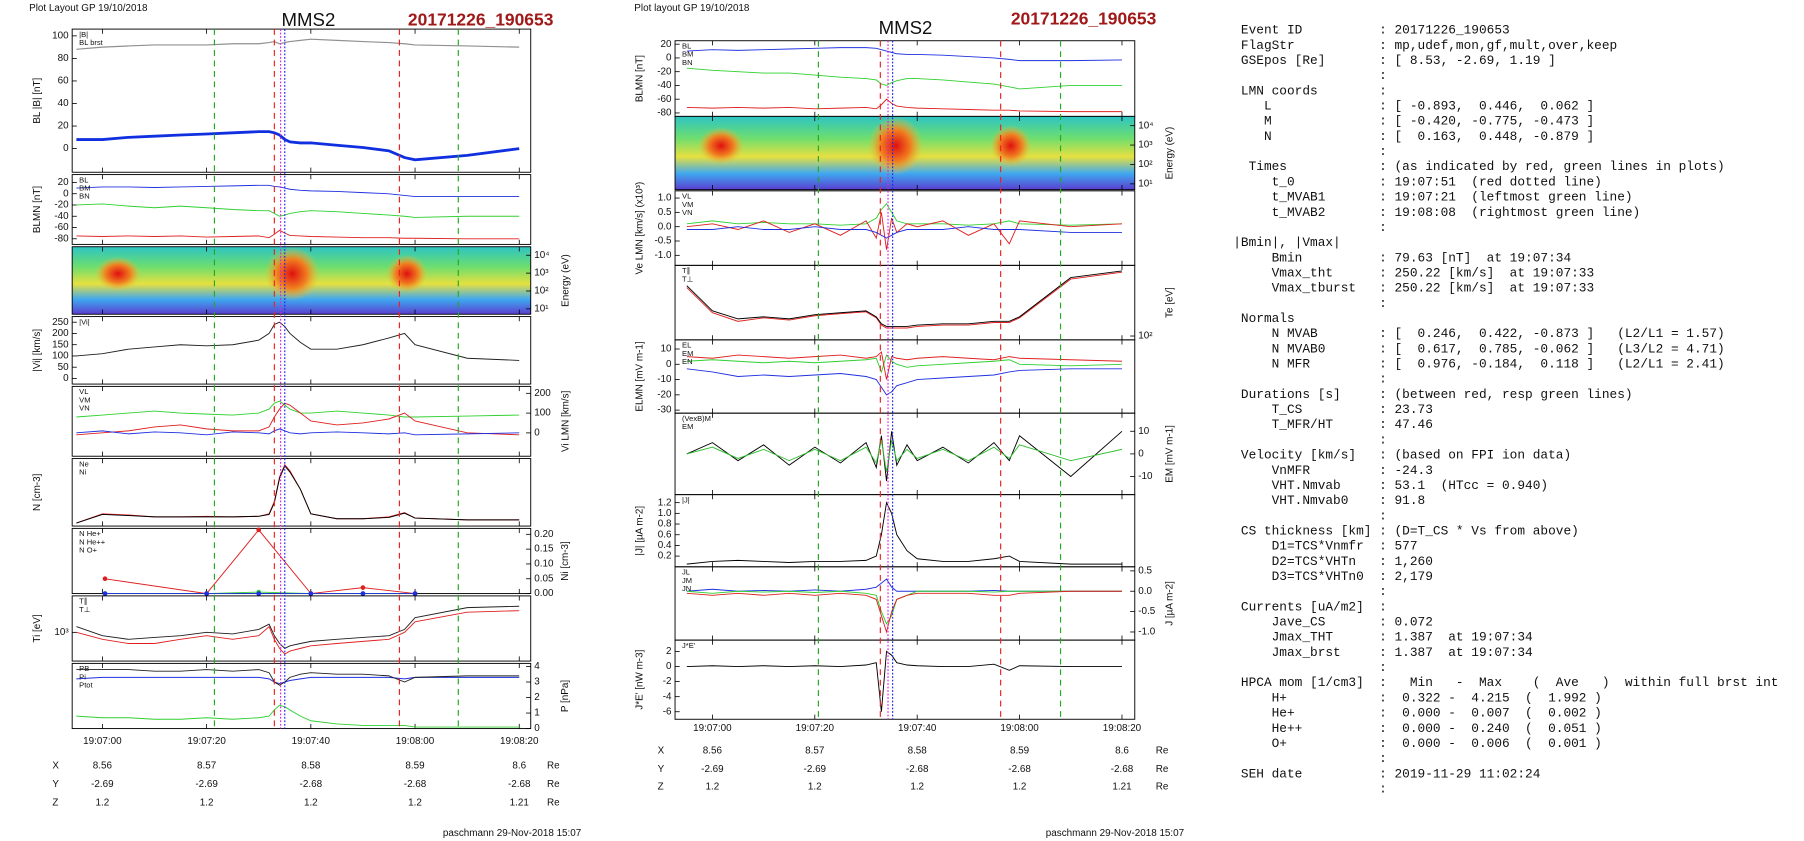  I want to click on listing-line: VHT.Nmvab : 53.1 (HTcc = 0.940), so click(1387, 485).